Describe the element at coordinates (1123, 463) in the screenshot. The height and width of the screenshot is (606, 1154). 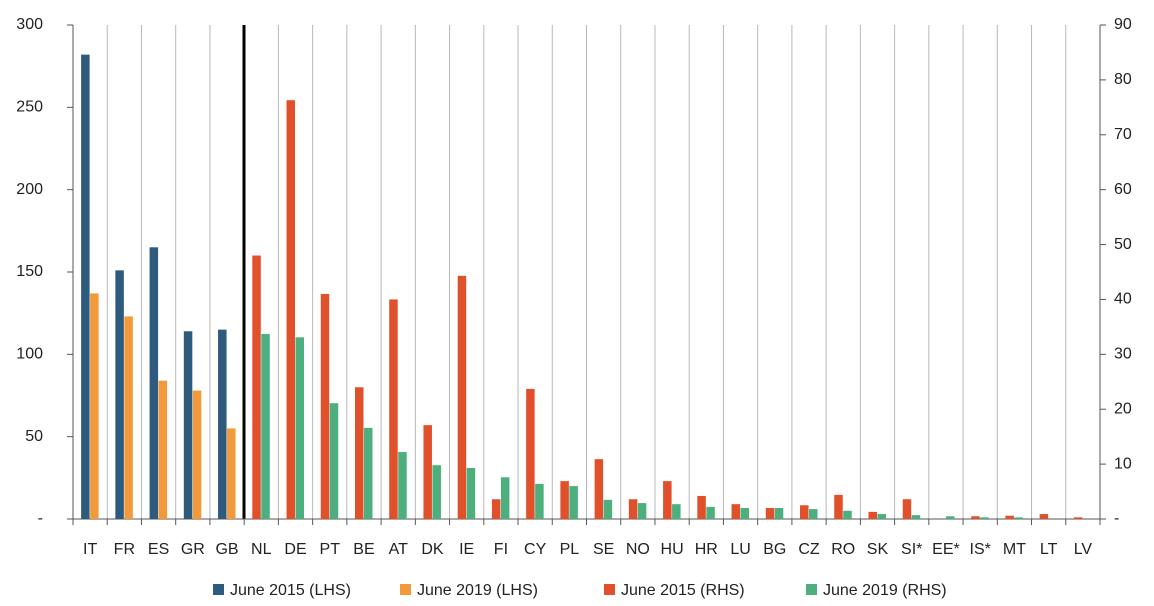
I see `y2-tick-label: 10` at that location.